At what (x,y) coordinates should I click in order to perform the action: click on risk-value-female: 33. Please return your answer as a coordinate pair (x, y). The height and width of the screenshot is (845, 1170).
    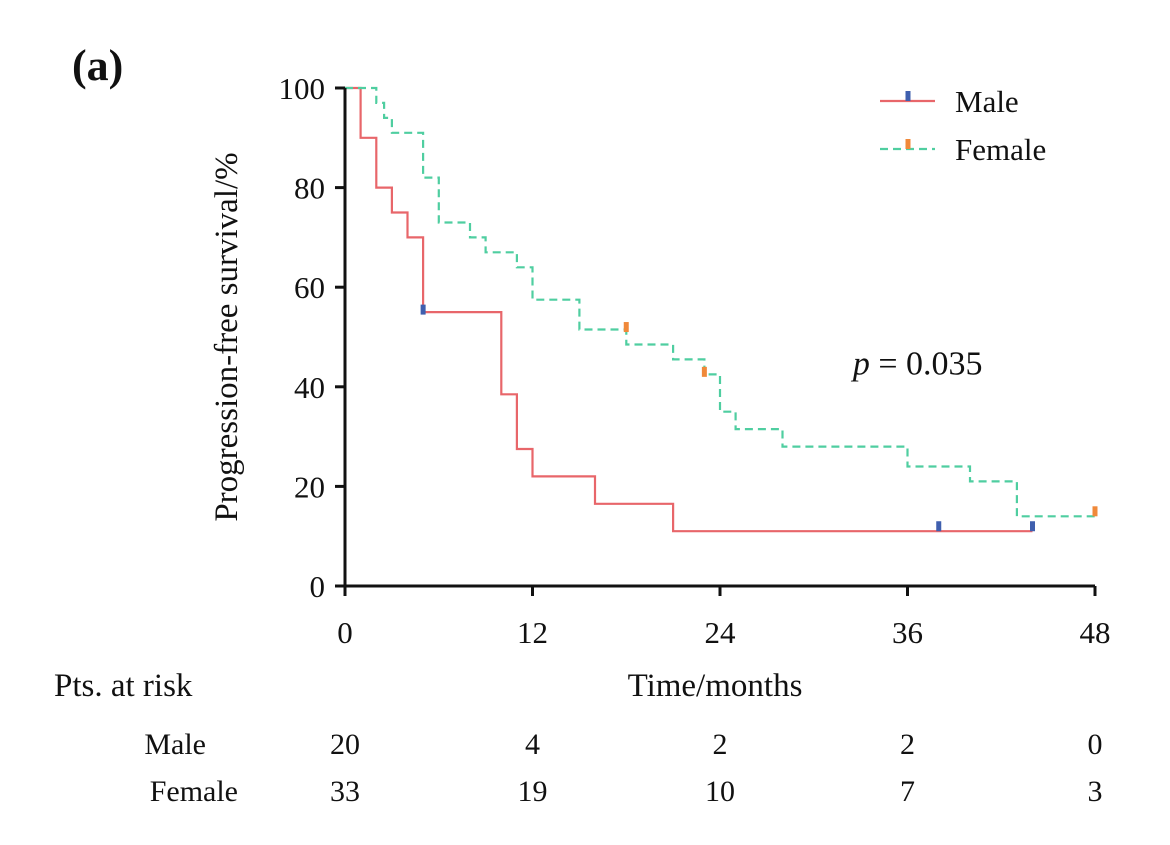
    Looking at the image, I should click on (345, 791).